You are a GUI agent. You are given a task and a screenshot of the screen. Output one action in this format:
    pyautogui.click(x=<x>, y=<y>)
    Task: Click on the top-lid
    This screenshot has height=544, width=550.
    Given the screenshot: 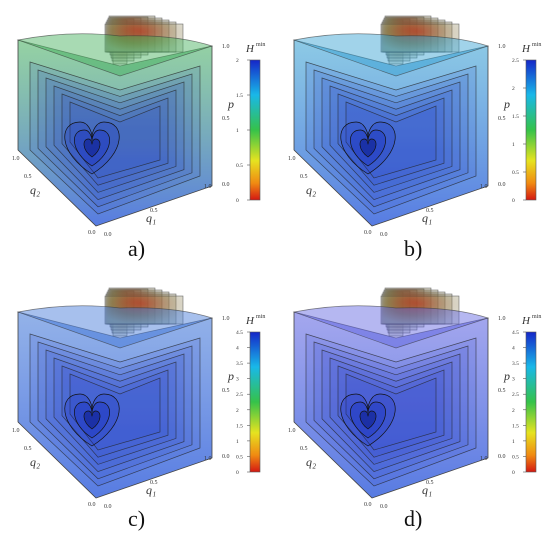 What is the action you would take?
    pyautogui.click(x=391, y=55)
    